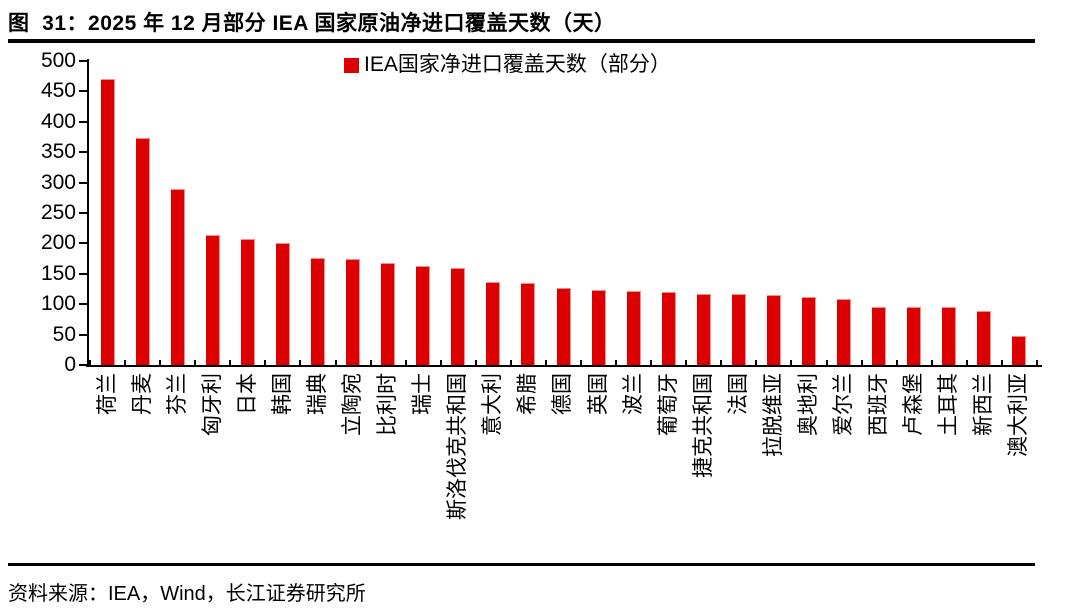 The width and height of the screenshot is (1074, 611). I want to click on x-axis-label: 日本, so click(247, 394).